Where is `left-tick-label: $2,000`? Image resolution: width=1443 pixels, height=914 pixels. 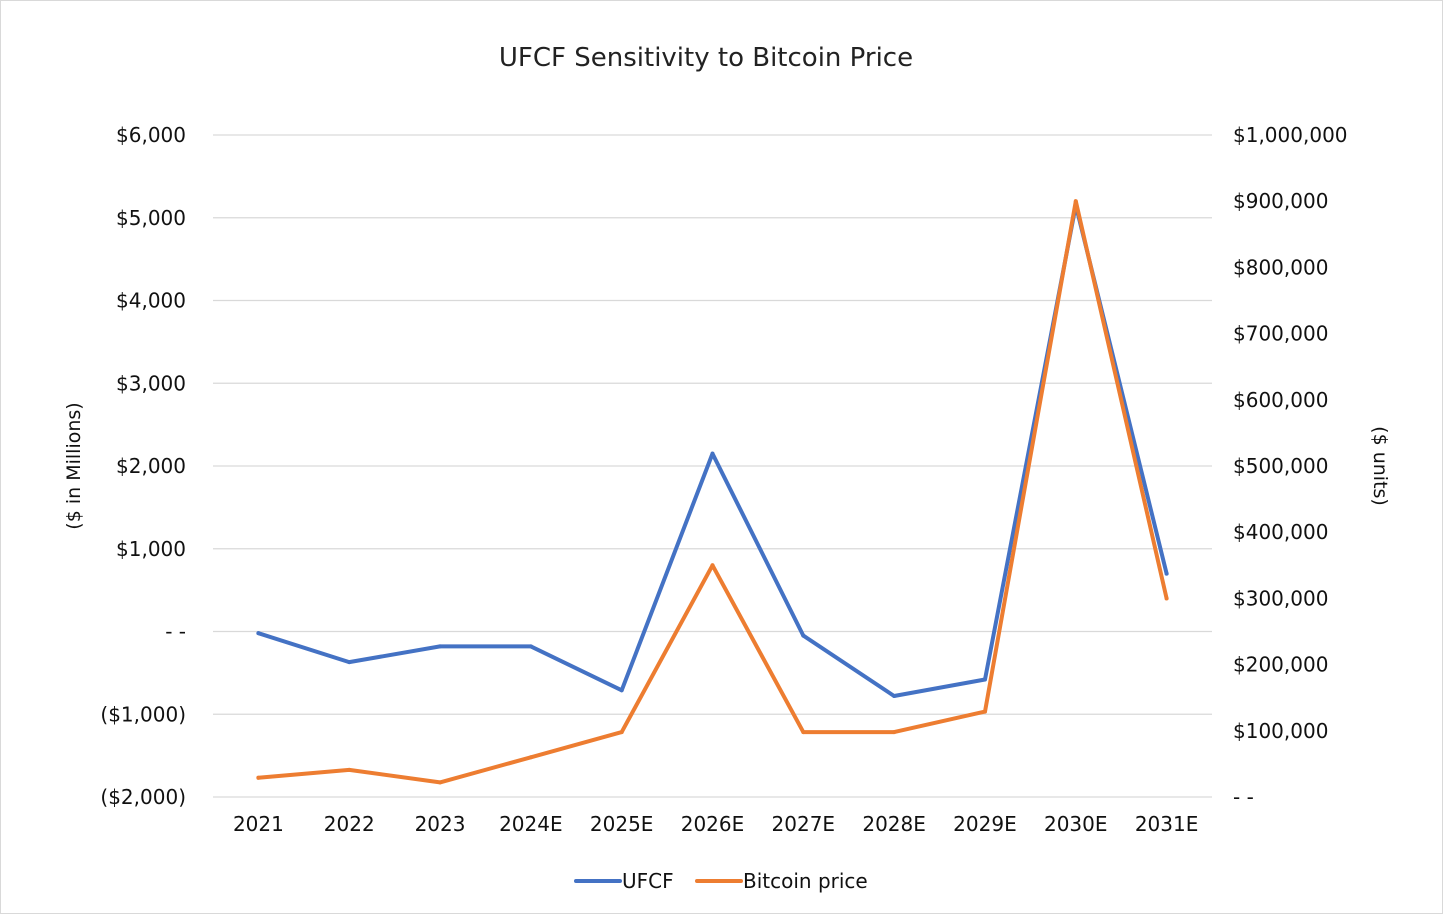
left-tick-label: $2,000 is located at coordinates (151, 466).